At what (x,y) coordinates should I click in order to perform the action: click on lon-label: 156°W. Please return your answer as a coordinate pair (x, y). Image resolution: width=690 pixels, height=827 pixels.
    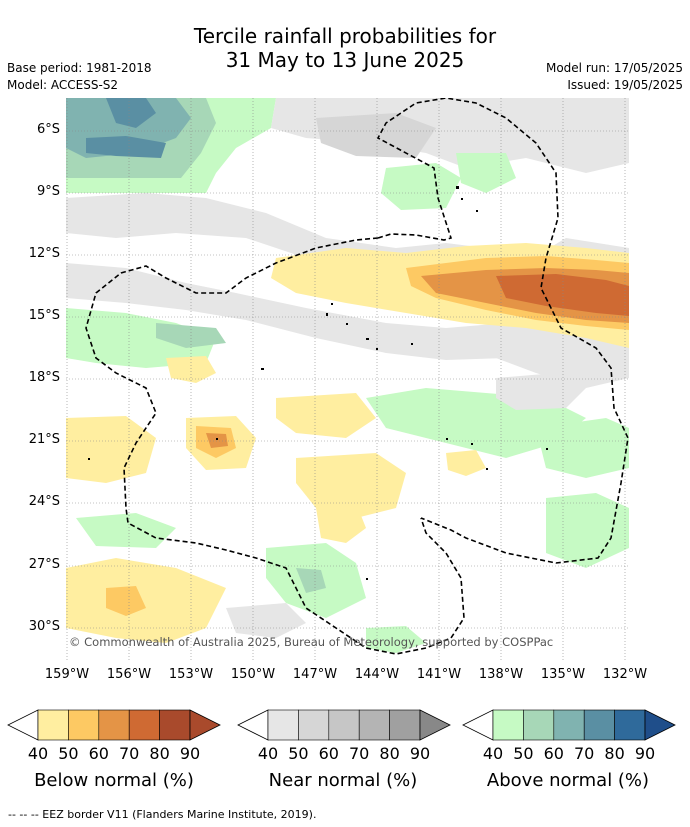
    Looking at the image, I should click on (129, 674).